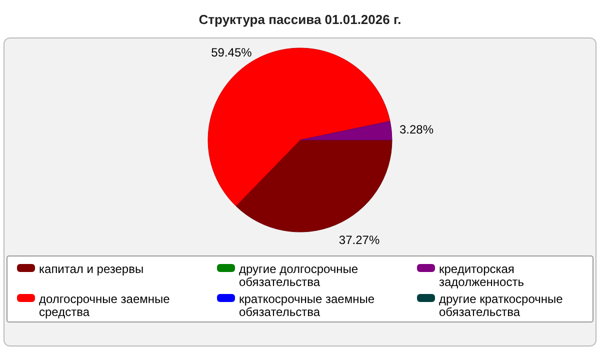 This screenshot has width=600, height=350. What do you see at coordinates (104, 305) in the screenshot?
I see `legend-label: долгосрочные заемные средства` at bounding box center [104, 305].